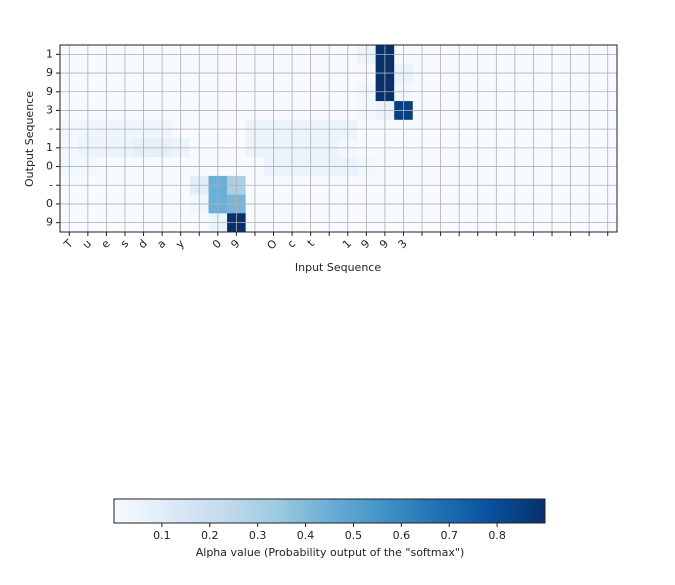  What do you see at coordinates (217, 244) in the screenshot?
I see `x-tick-label: 0` at bounding box center [217, 244].